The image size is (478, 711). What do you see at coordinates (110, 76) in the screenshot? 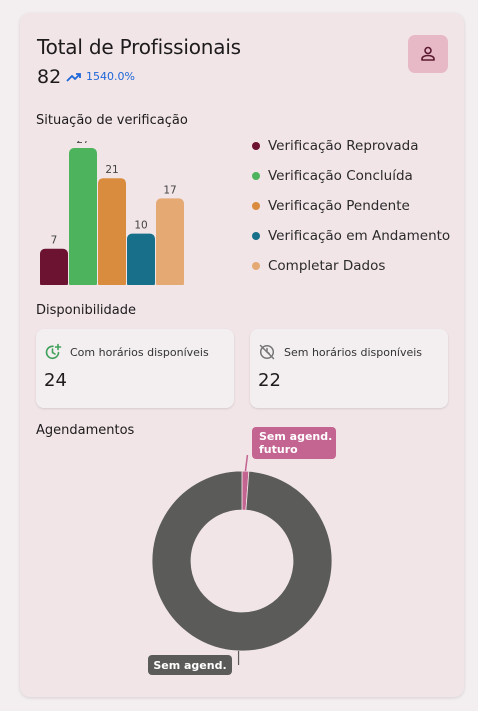
I see `growth-percent: 1540.0%` at bounding box center [110, 76].